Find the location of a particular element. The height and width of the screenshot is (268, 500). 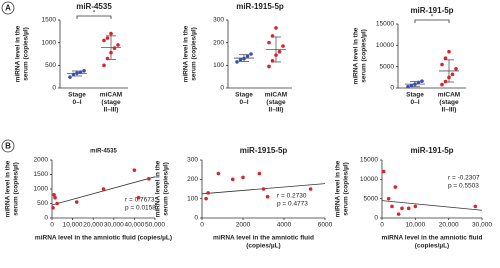

panel-label: B is located at coordinates (8, 146).